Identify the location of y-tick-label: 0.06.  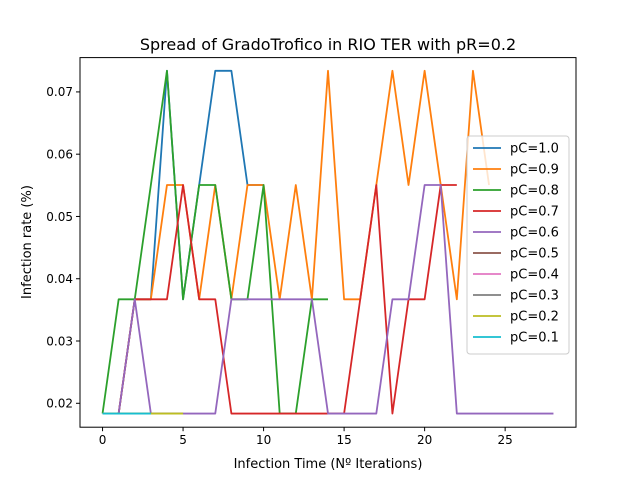
(59, 154).